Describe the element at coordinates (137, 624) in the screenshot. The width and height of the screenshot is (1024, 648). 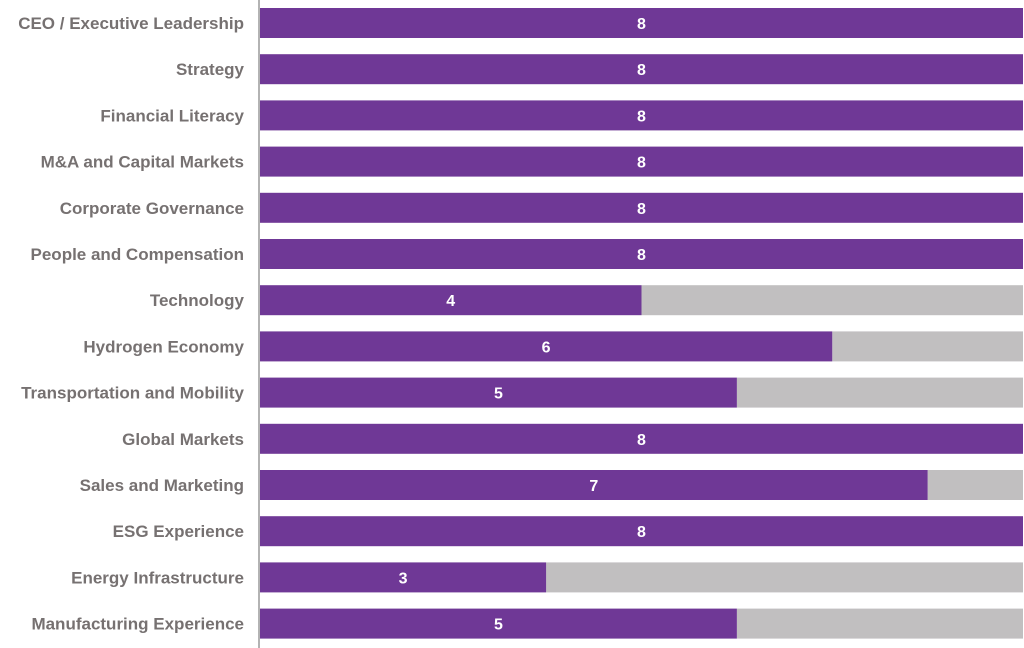
I see `category-label: Manufacturing Experience` at that location.